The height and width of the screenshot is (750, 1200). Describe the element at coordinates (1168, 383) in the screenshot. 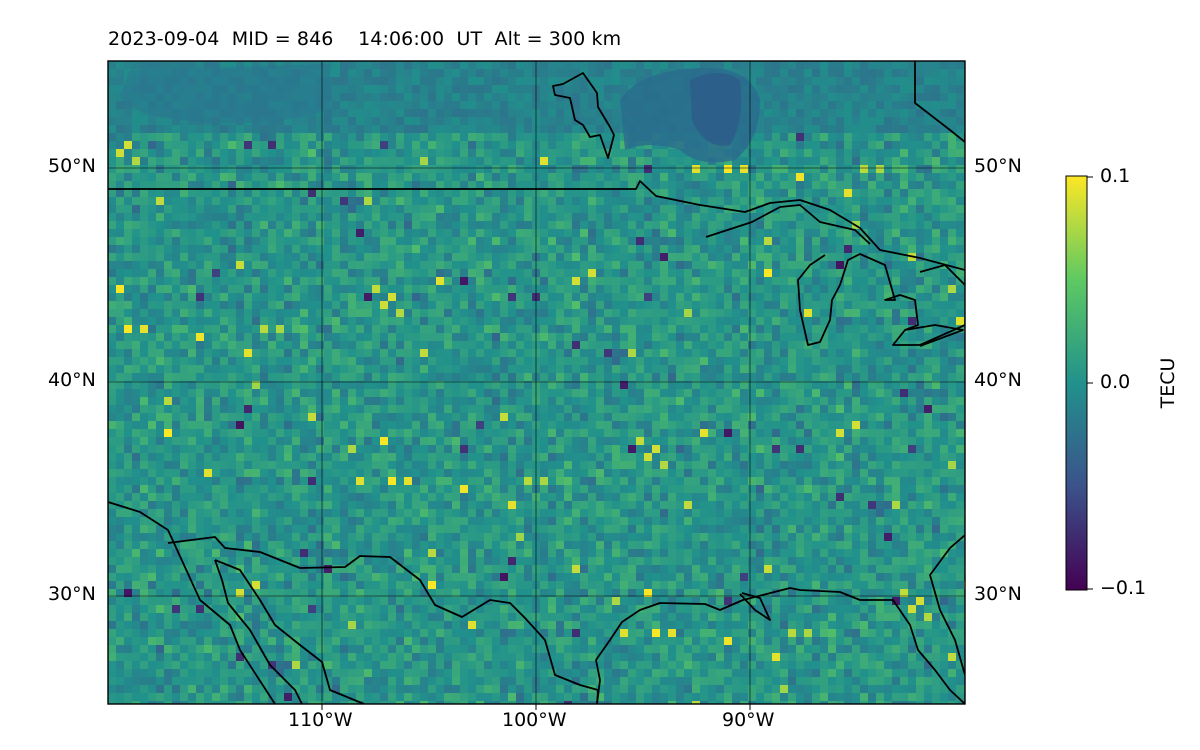

I see `colorbar-title: TECU` at that location.